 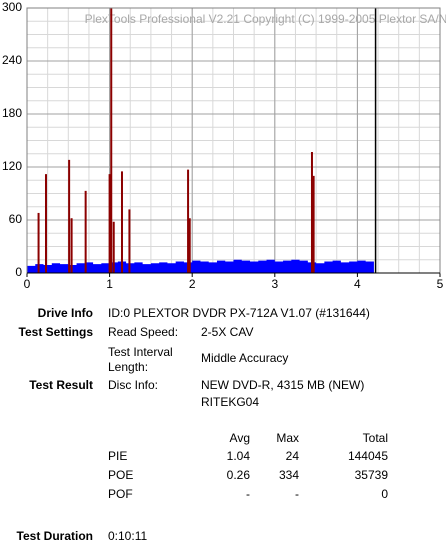 What do you see at coordinates (140, 359) in the screenshot?
I see `label: Test Interval Length:` at bounding box center [140, 359].